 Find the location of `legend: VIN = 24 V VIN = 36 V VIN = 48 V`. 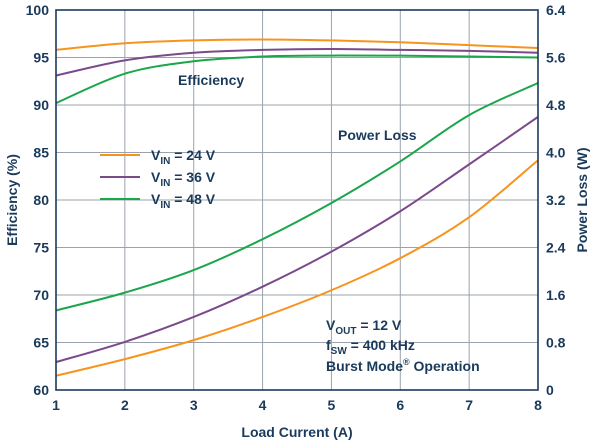

legend: VIN = 24 V VIN = 36 V VIN = 48 V is located at coordinates (158, 179).